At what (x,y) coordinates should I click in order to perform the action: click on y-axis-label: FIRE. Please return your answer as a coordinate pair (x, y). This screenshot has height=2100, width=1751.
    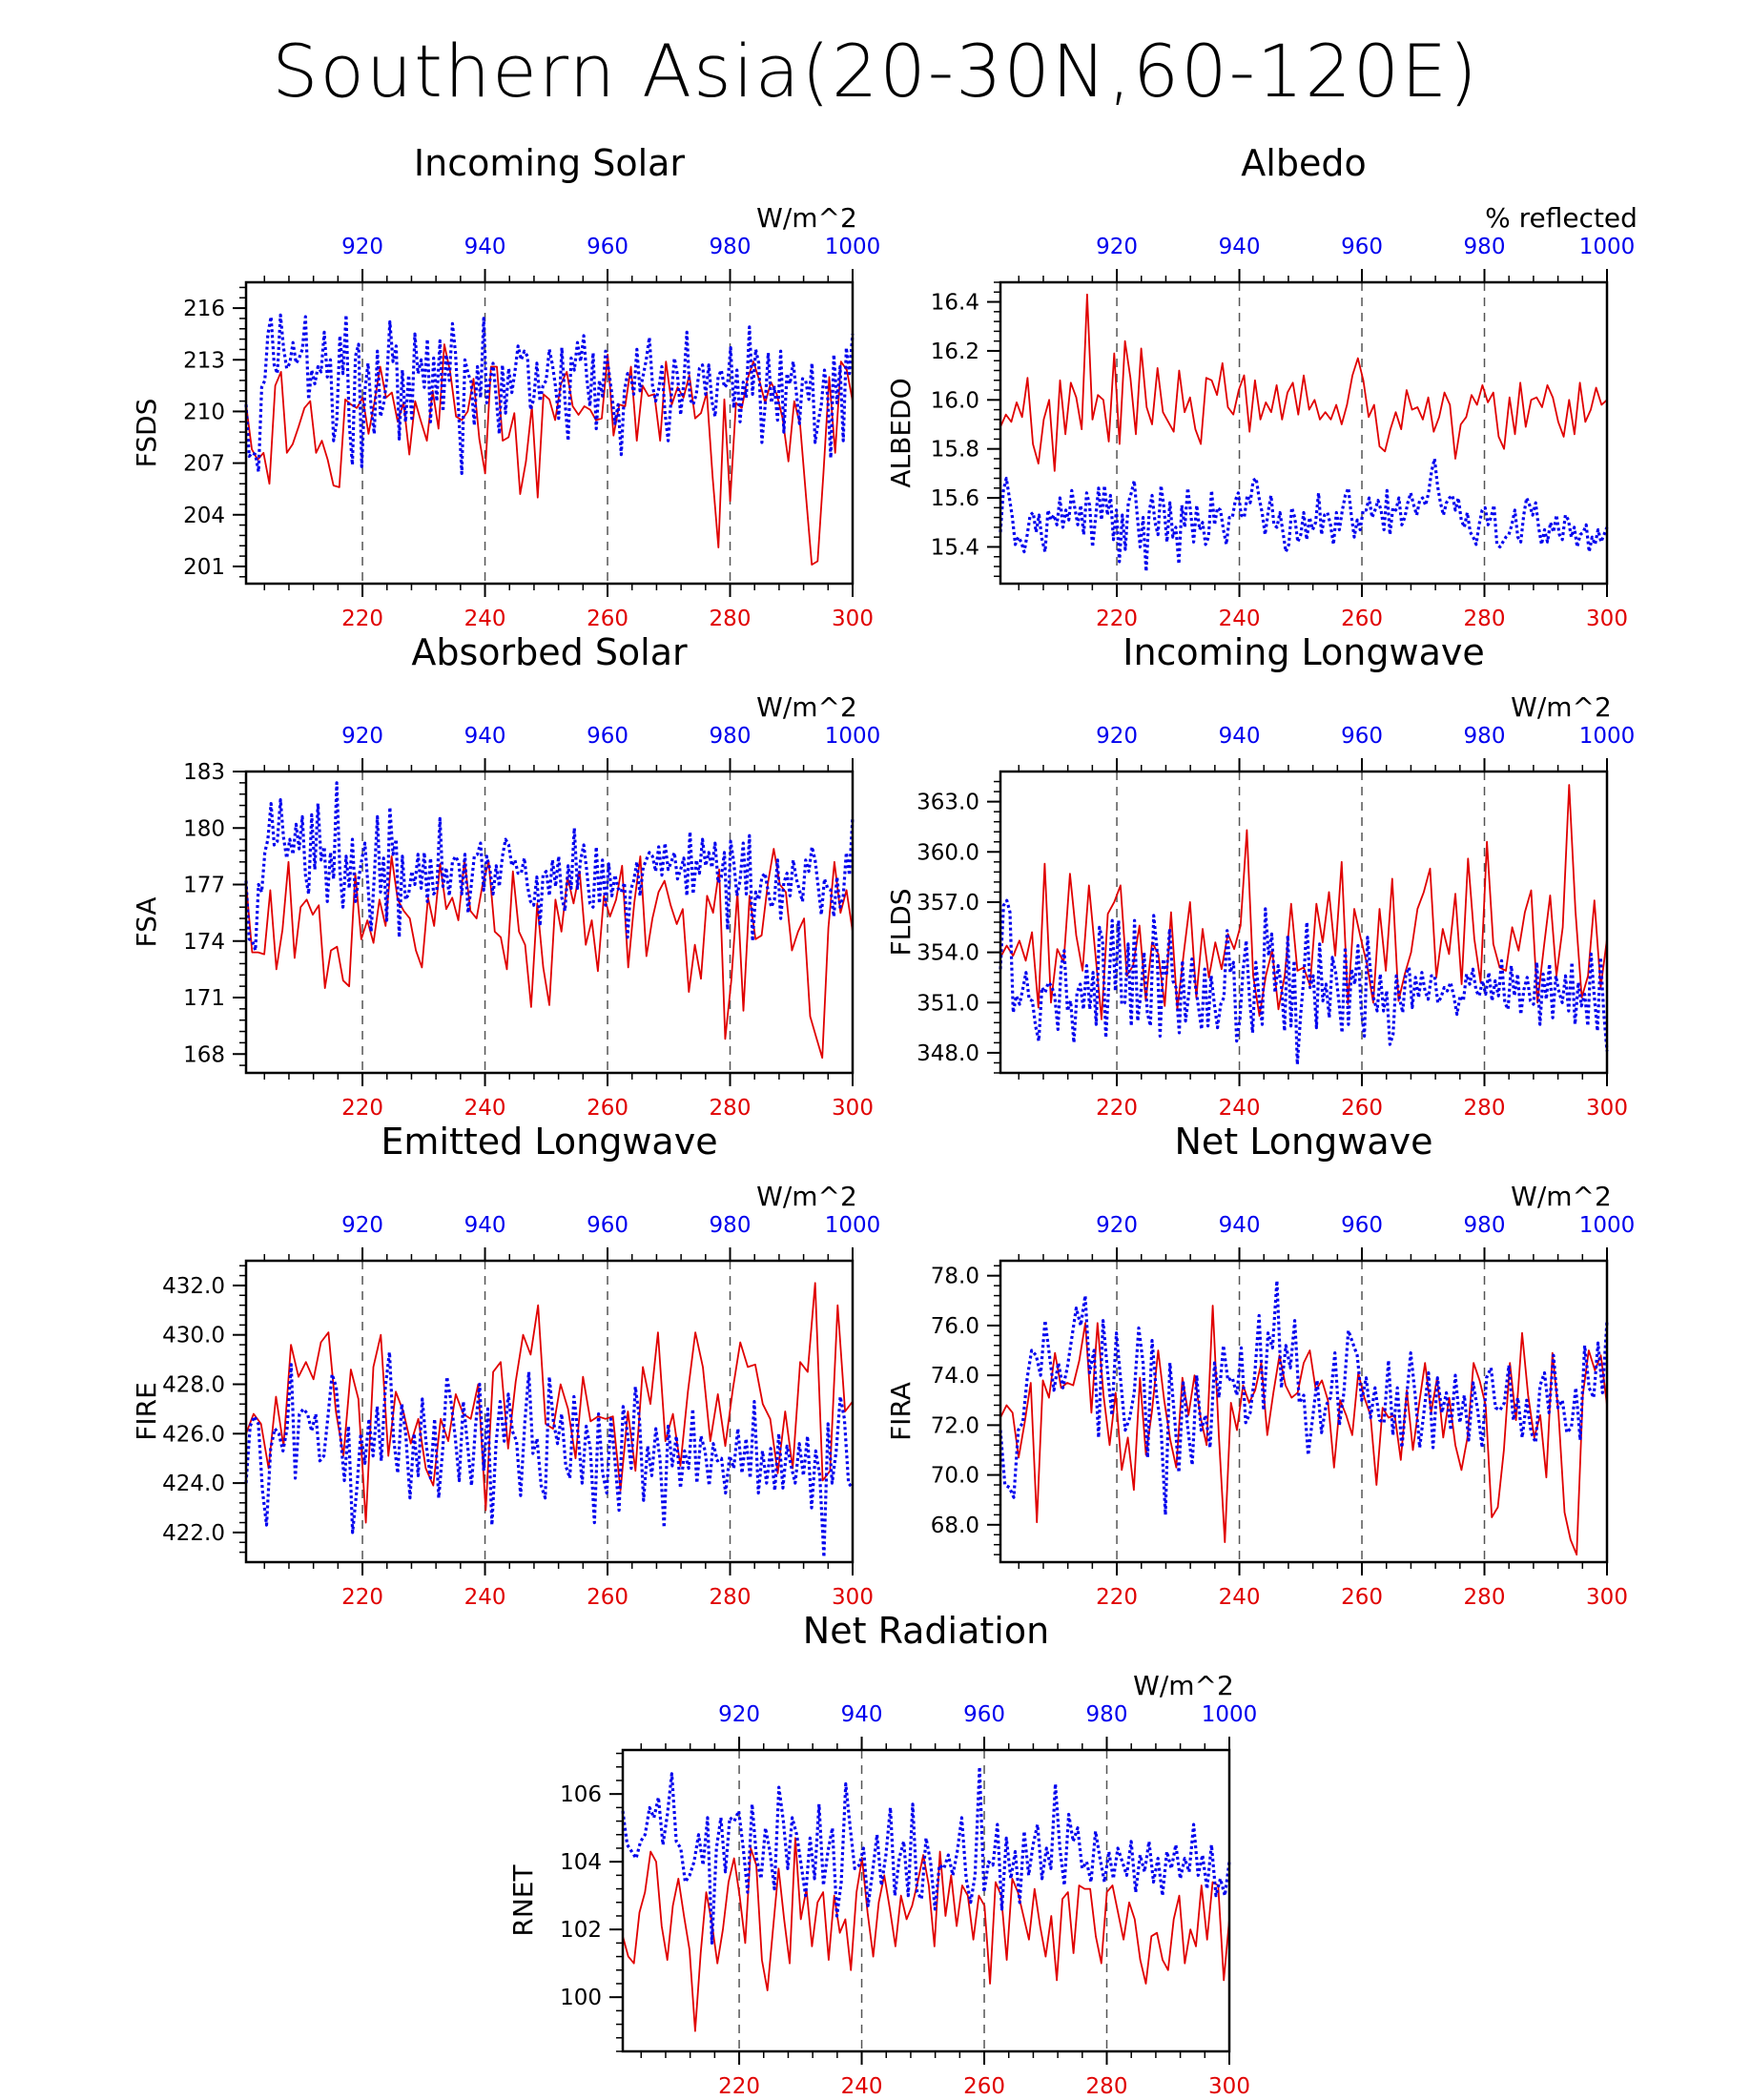
    Looking at the image, I should click on (146, 1411).